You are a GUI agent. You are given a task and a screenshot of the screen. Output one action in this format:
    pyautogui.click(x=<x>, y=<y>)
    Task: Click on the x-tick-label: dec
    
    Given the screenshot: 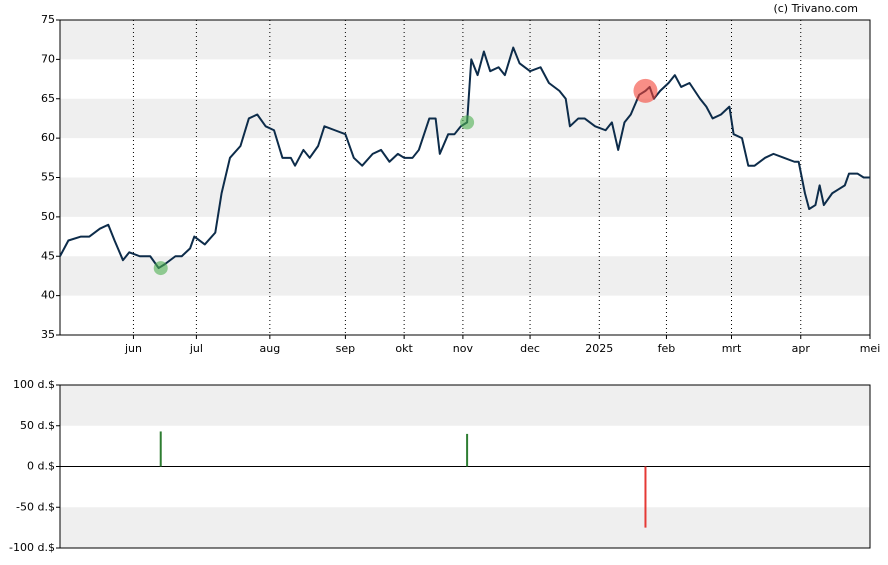 What is the action you would take?
    pyautogui.click(x=530, y=348)
    